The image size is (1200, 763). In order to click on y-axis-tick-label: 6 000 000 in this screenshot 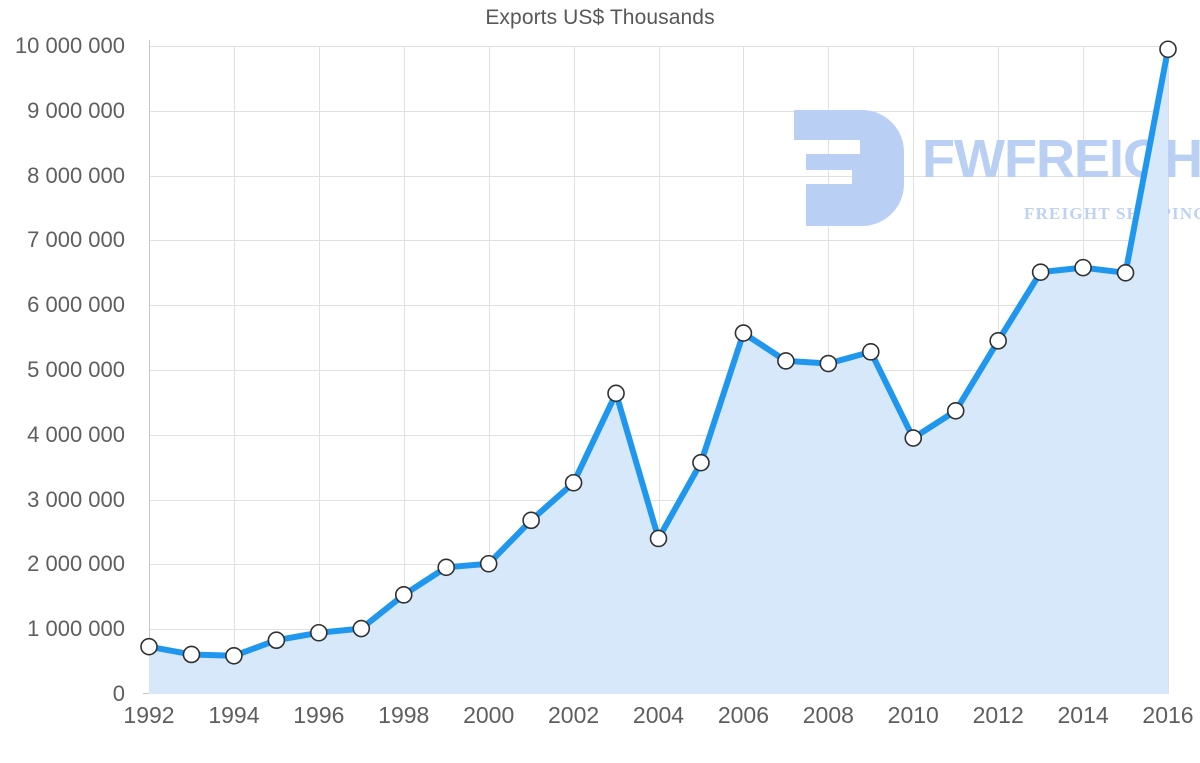, I will do `click(76, 305)`.